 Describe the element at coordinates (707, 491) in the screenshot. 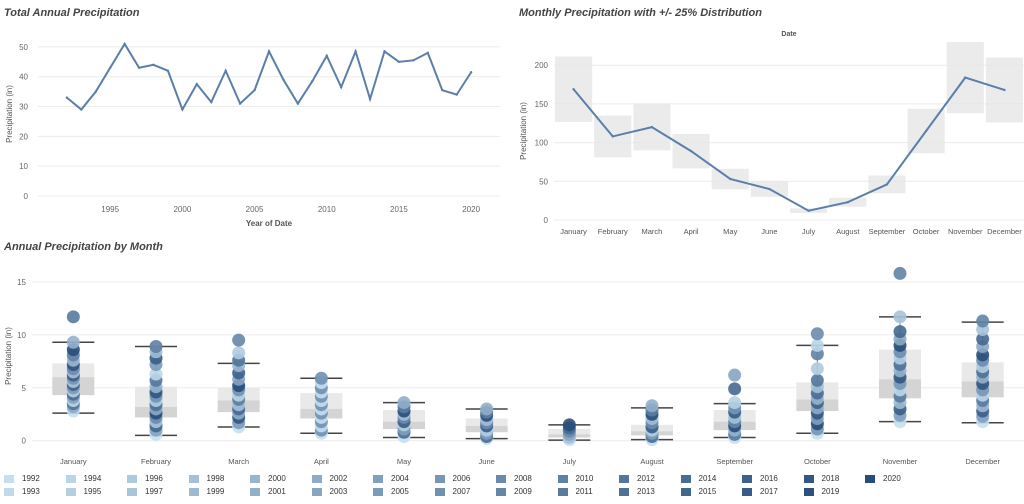

I see `legend-label: 2015` at that location.